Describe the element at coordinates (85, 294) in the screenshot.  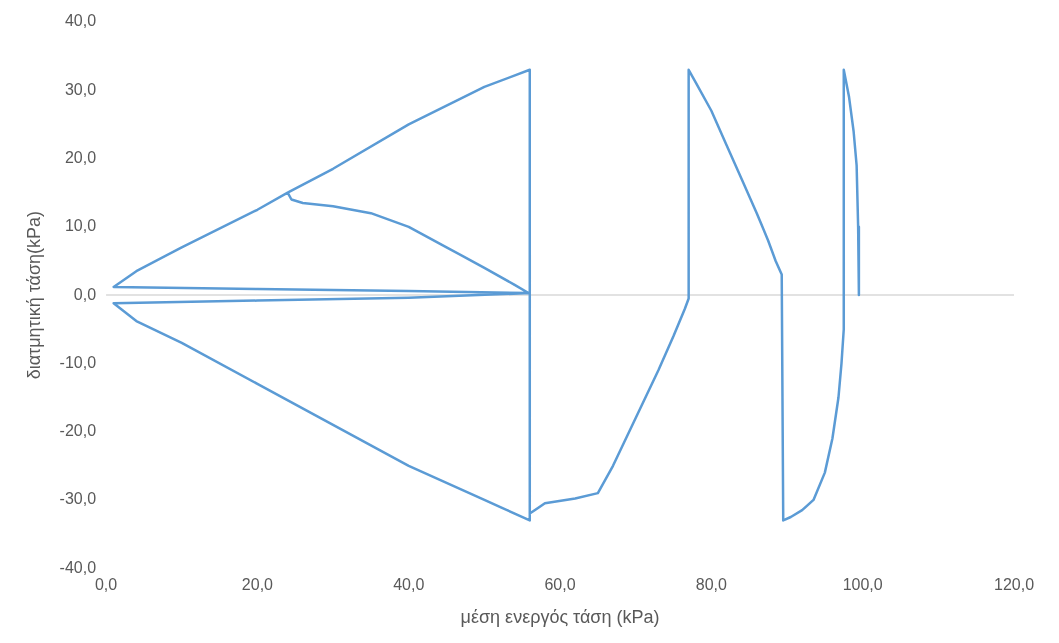
I see `y-tick-label: 0,0` at that location.